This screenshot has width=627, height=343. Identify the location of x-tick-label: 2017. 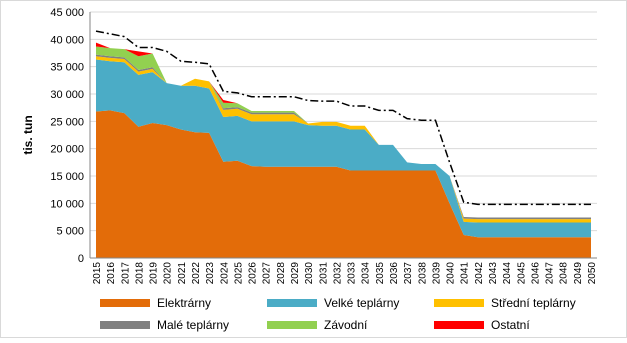
(125, 273).